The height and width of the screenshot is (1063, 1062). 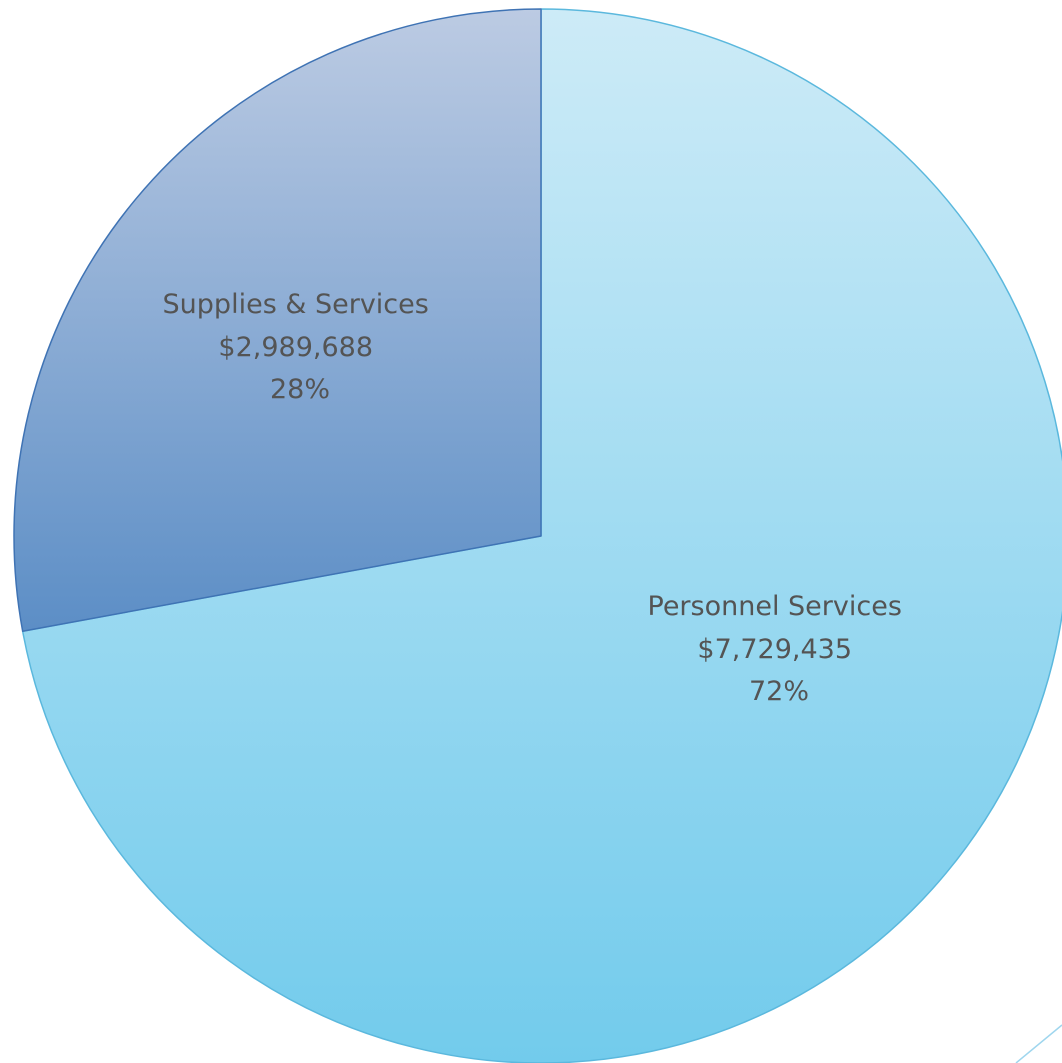 I want to click on slice-value-supplies-services: $2,989,688, so click(x=295, y=347).